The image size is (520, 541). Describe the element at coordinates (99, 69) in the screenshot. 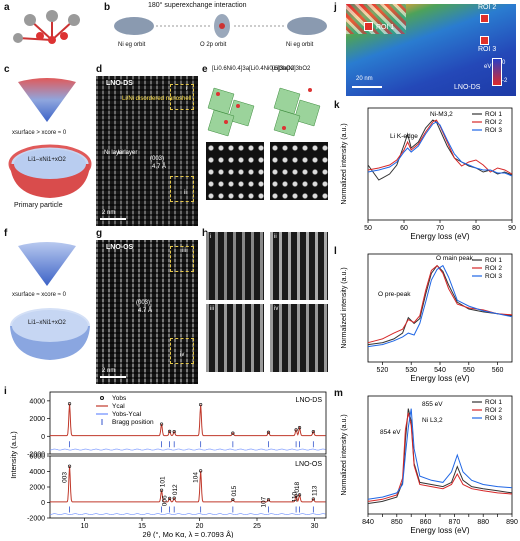

I see `panel-label-d: d` at that location.